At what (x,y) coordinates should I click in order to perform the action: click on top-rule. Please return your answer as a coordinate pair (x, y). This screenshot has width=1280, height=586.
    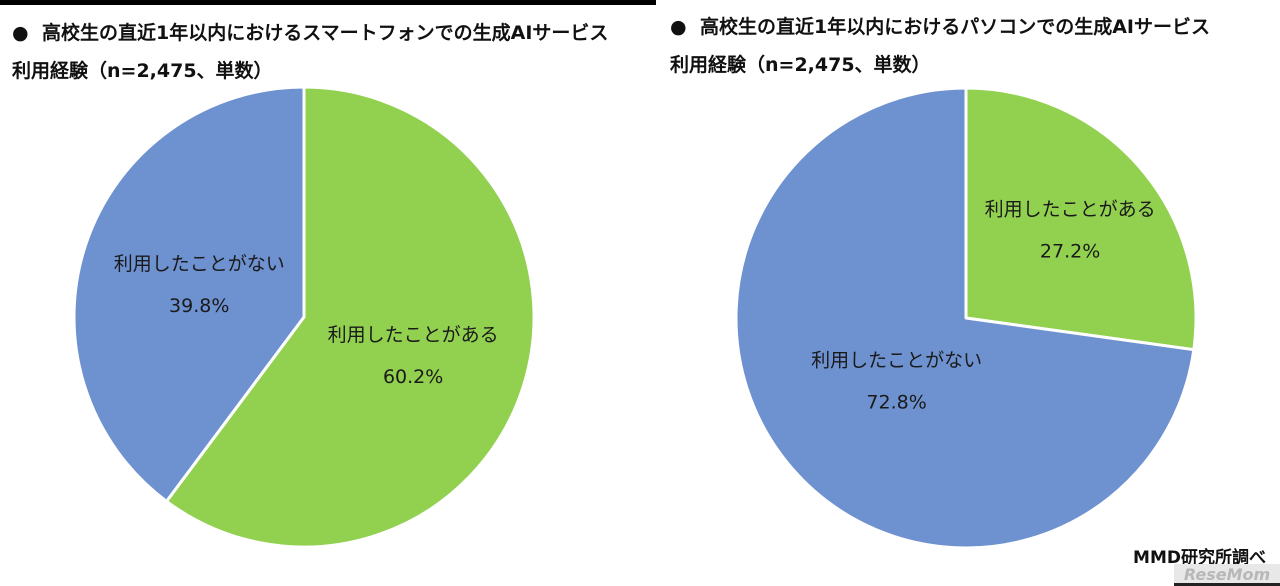
    Looking at the image, I should click on (328, 2).